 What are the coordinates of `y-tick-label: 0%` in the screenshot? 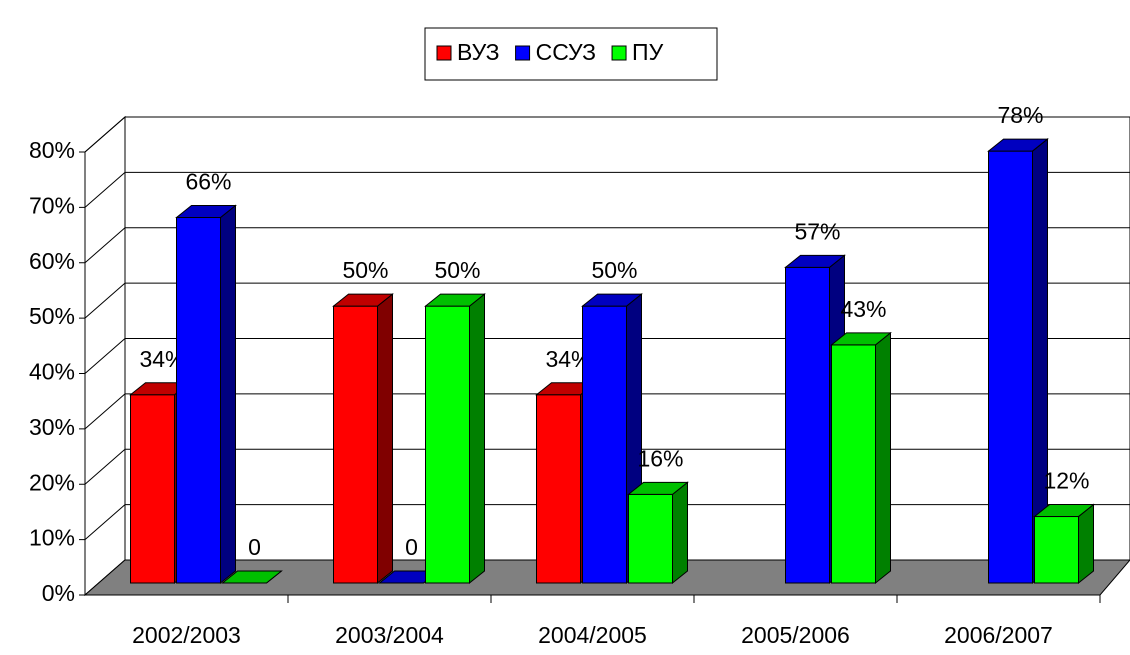 It's located at (58, 593).